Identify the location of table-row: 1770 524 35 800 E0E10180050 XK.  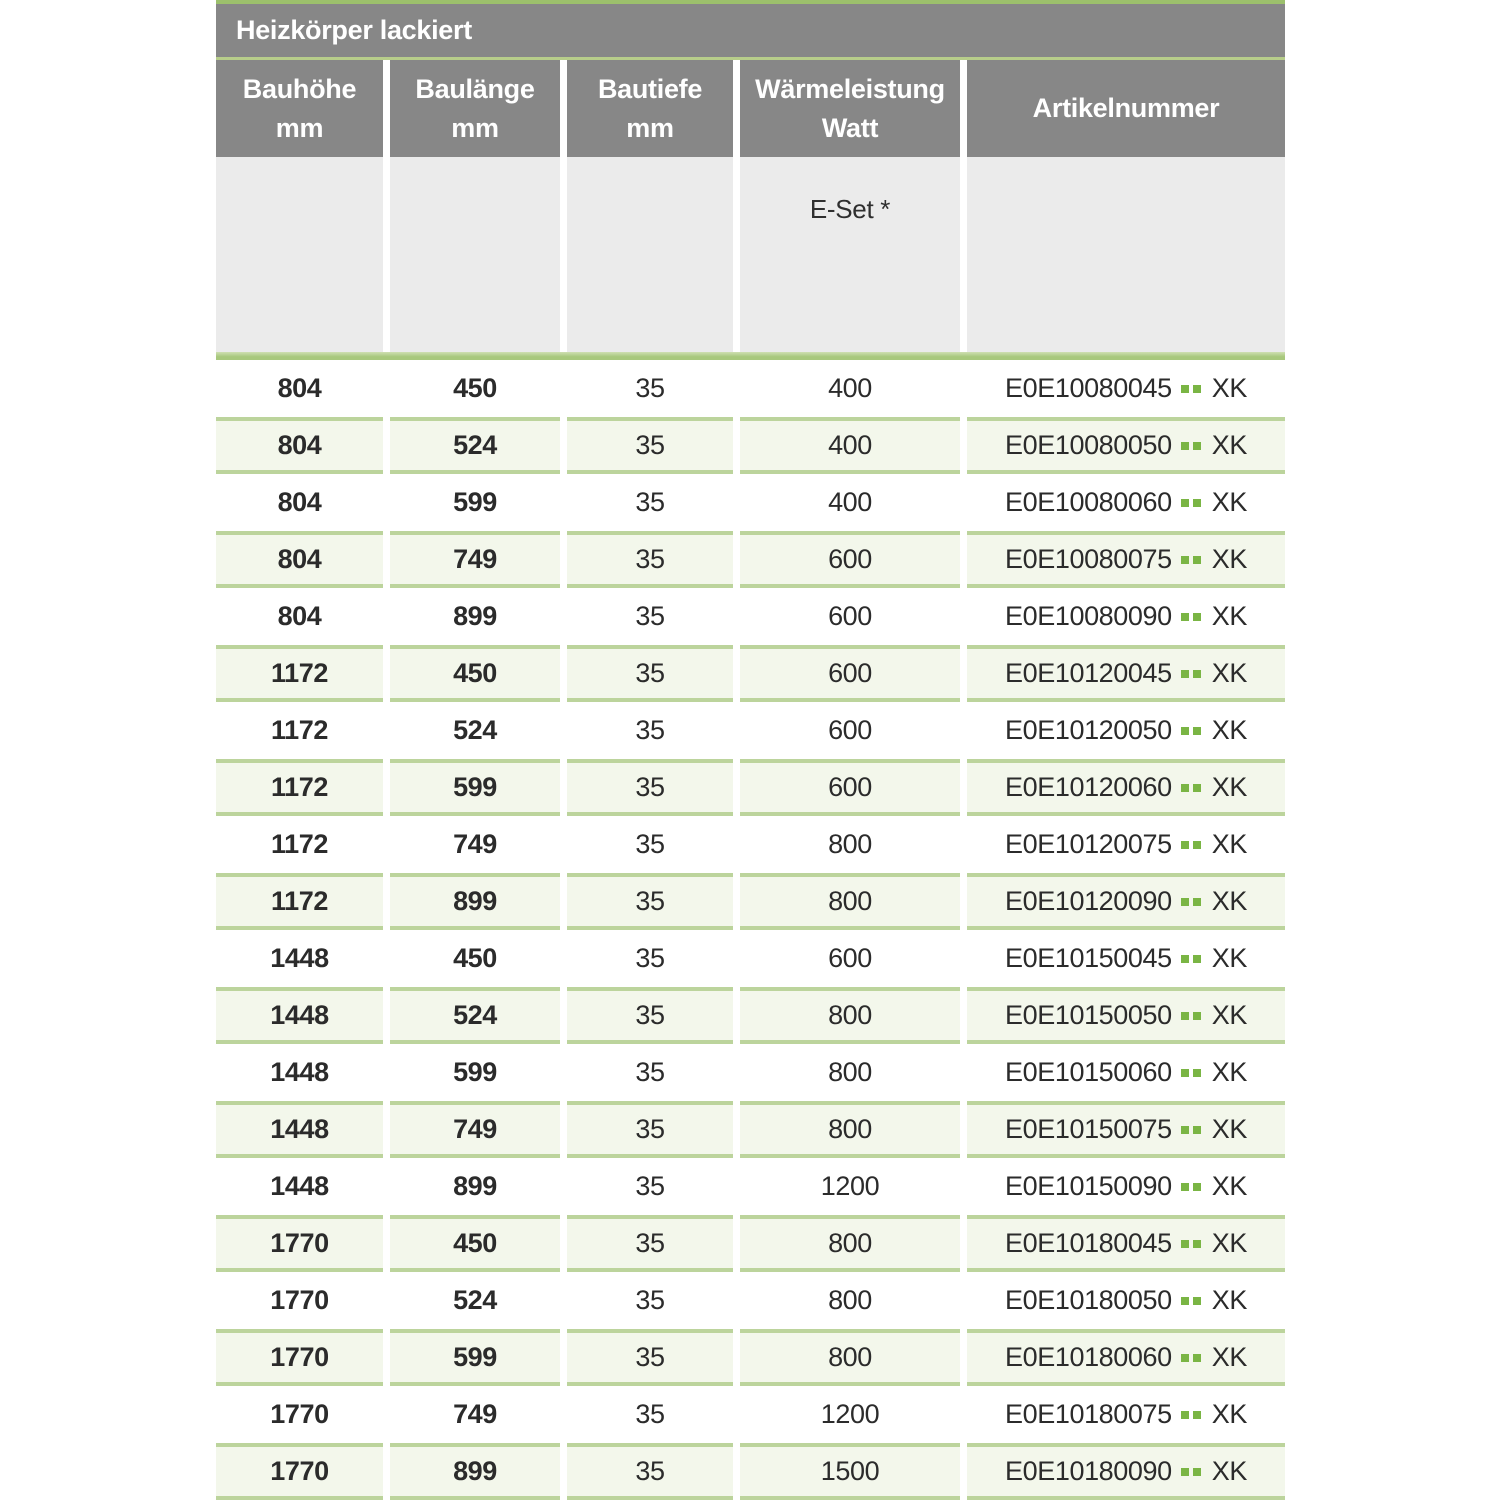
(750, 1300).